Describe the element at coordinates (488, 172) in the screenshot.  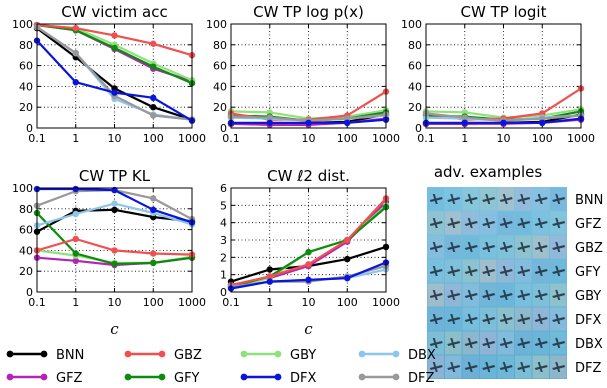
I see `adv-panel-title: adv. examples` at that location.